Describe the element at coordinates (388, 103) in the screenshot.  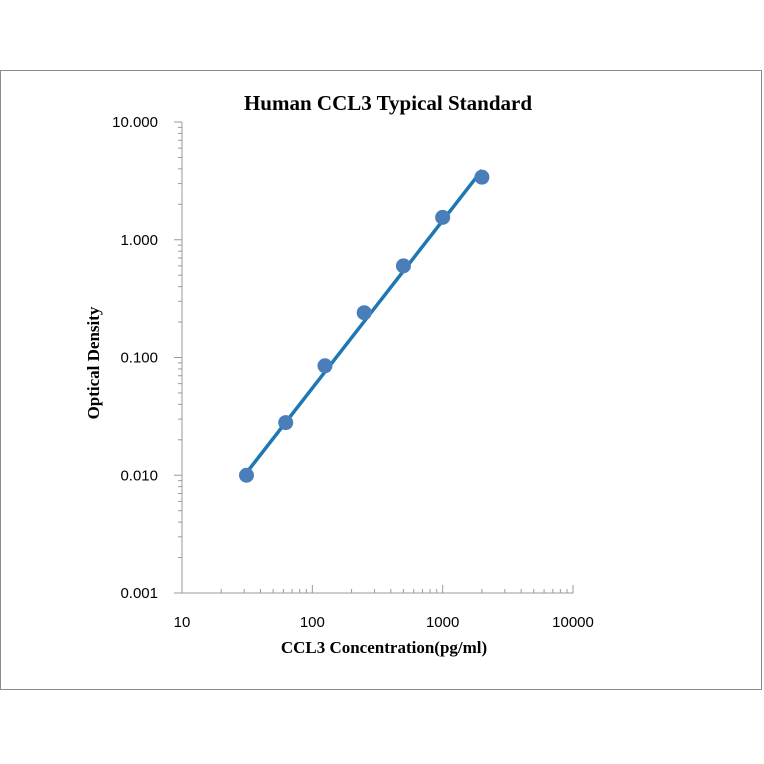
I see `chart-title: Human CCL3 Typical Standard` at that location.